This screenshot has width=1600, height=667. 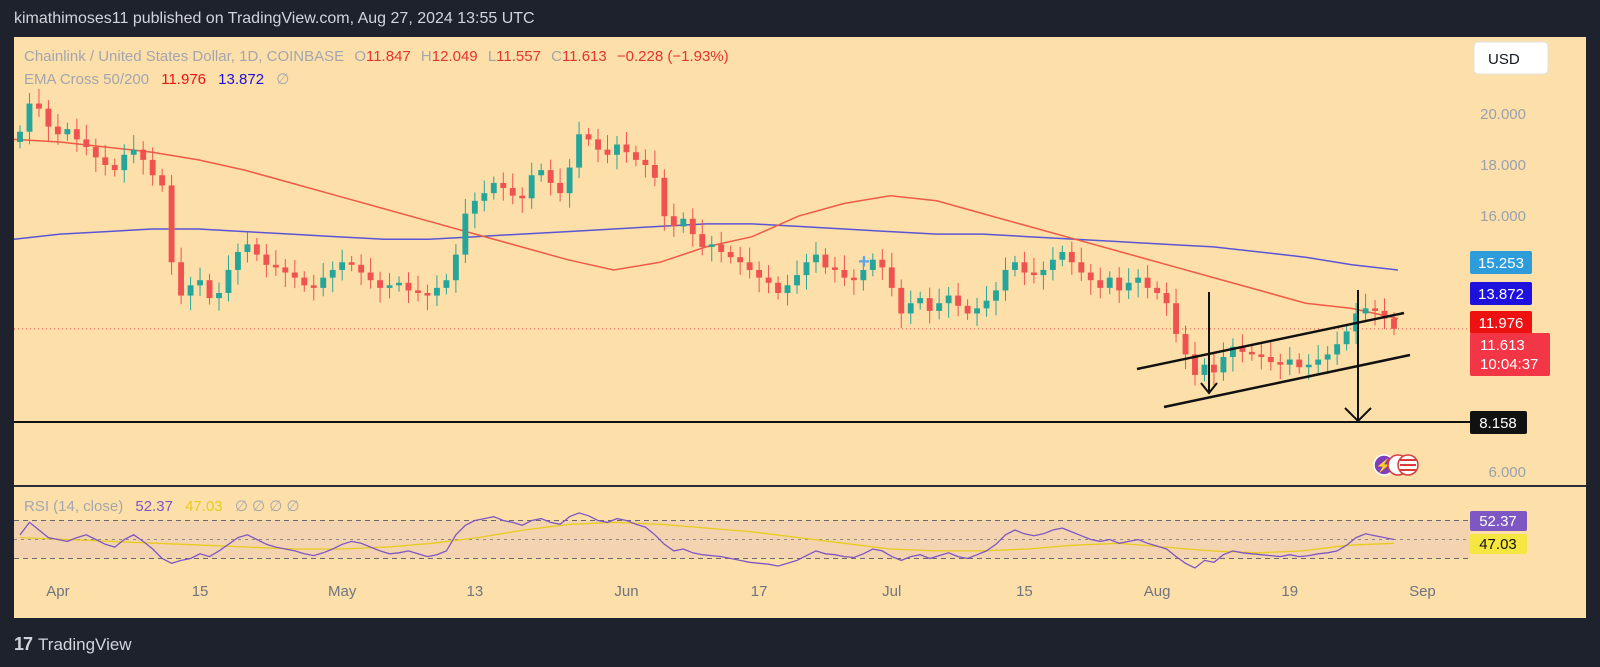 What do you see at coordinates (1287, 381) in the screenshot?
I see `channel-lower-line` at bounding box center [1287, 381].